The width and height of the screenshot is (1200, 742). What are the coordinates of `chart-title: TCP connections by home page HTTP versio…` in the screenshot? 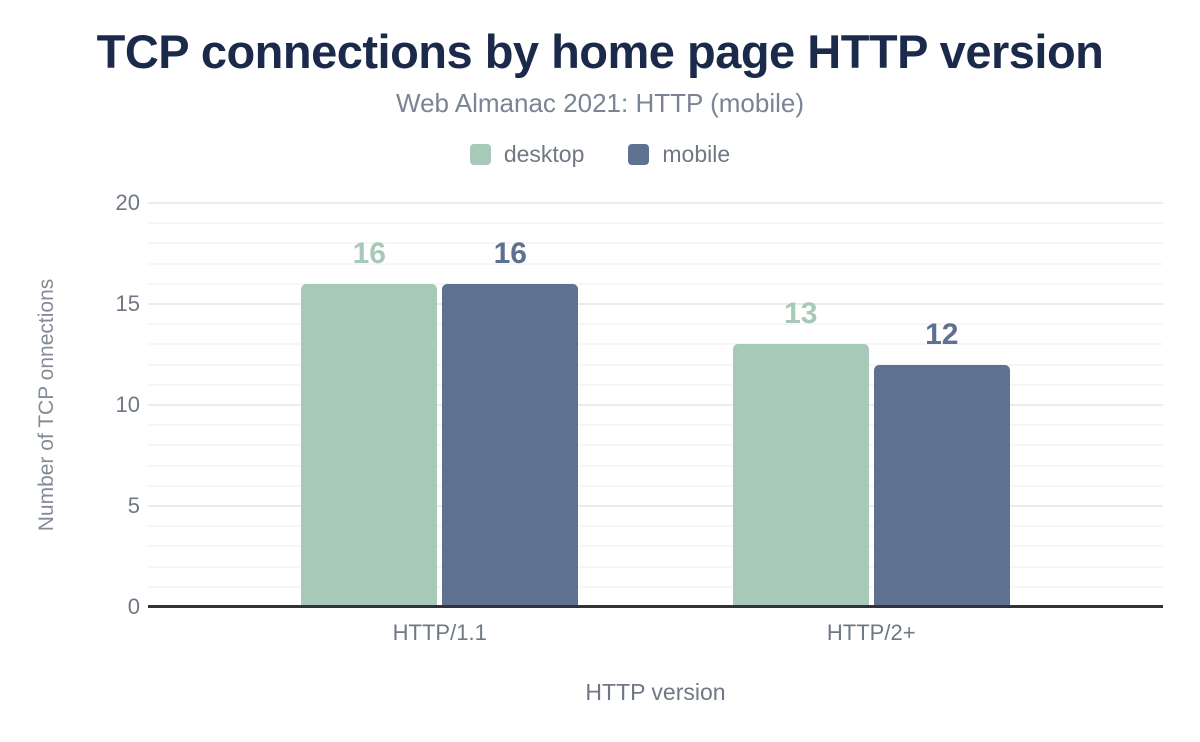 It's located at (600, 51).